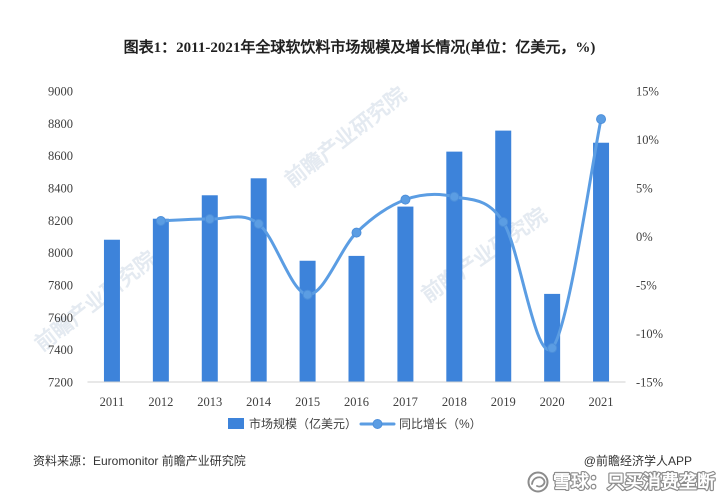 This screenshot has height=499, width=719. I want to click on y-right-tick-label: 15%, so click(647, 92).